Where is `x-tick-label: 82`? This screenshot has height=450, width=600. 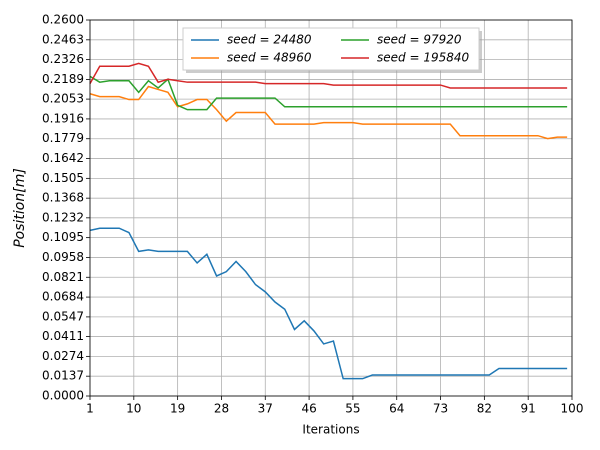
x-tick-label: 82 is located at coordinates (484, 409).